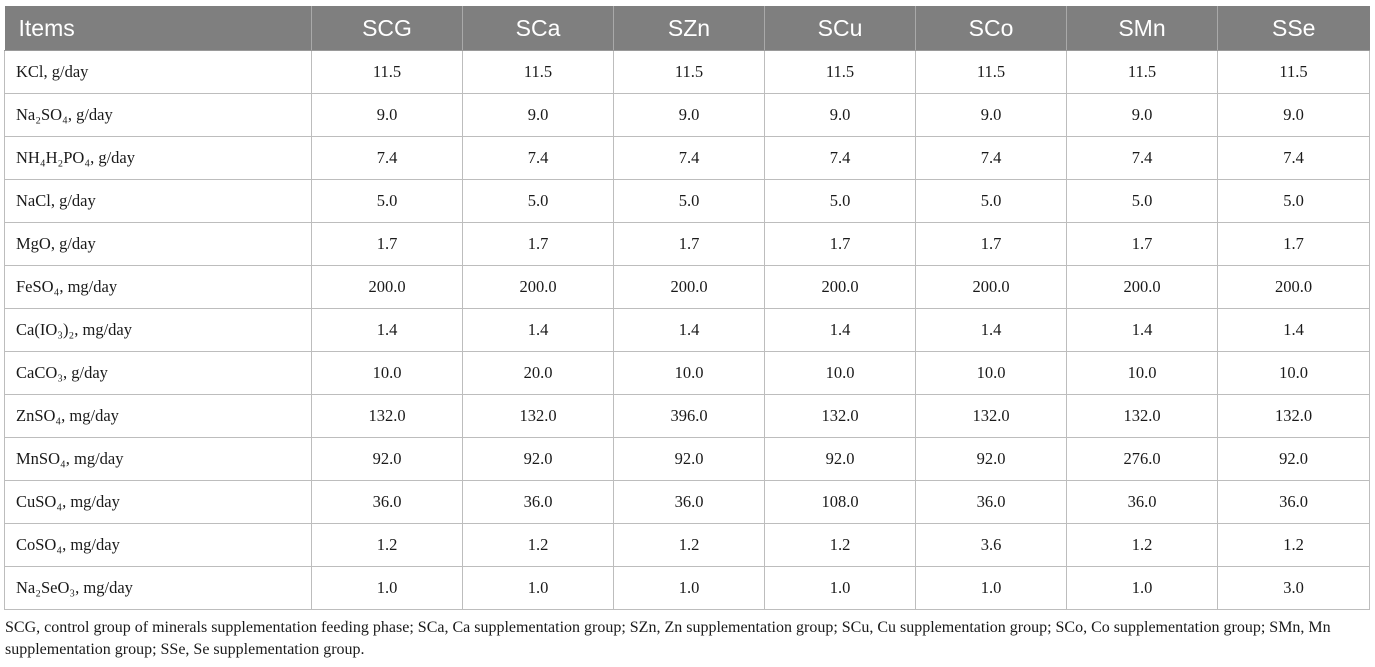  I want to click on table-cell: 108.0, so click(840, 502).